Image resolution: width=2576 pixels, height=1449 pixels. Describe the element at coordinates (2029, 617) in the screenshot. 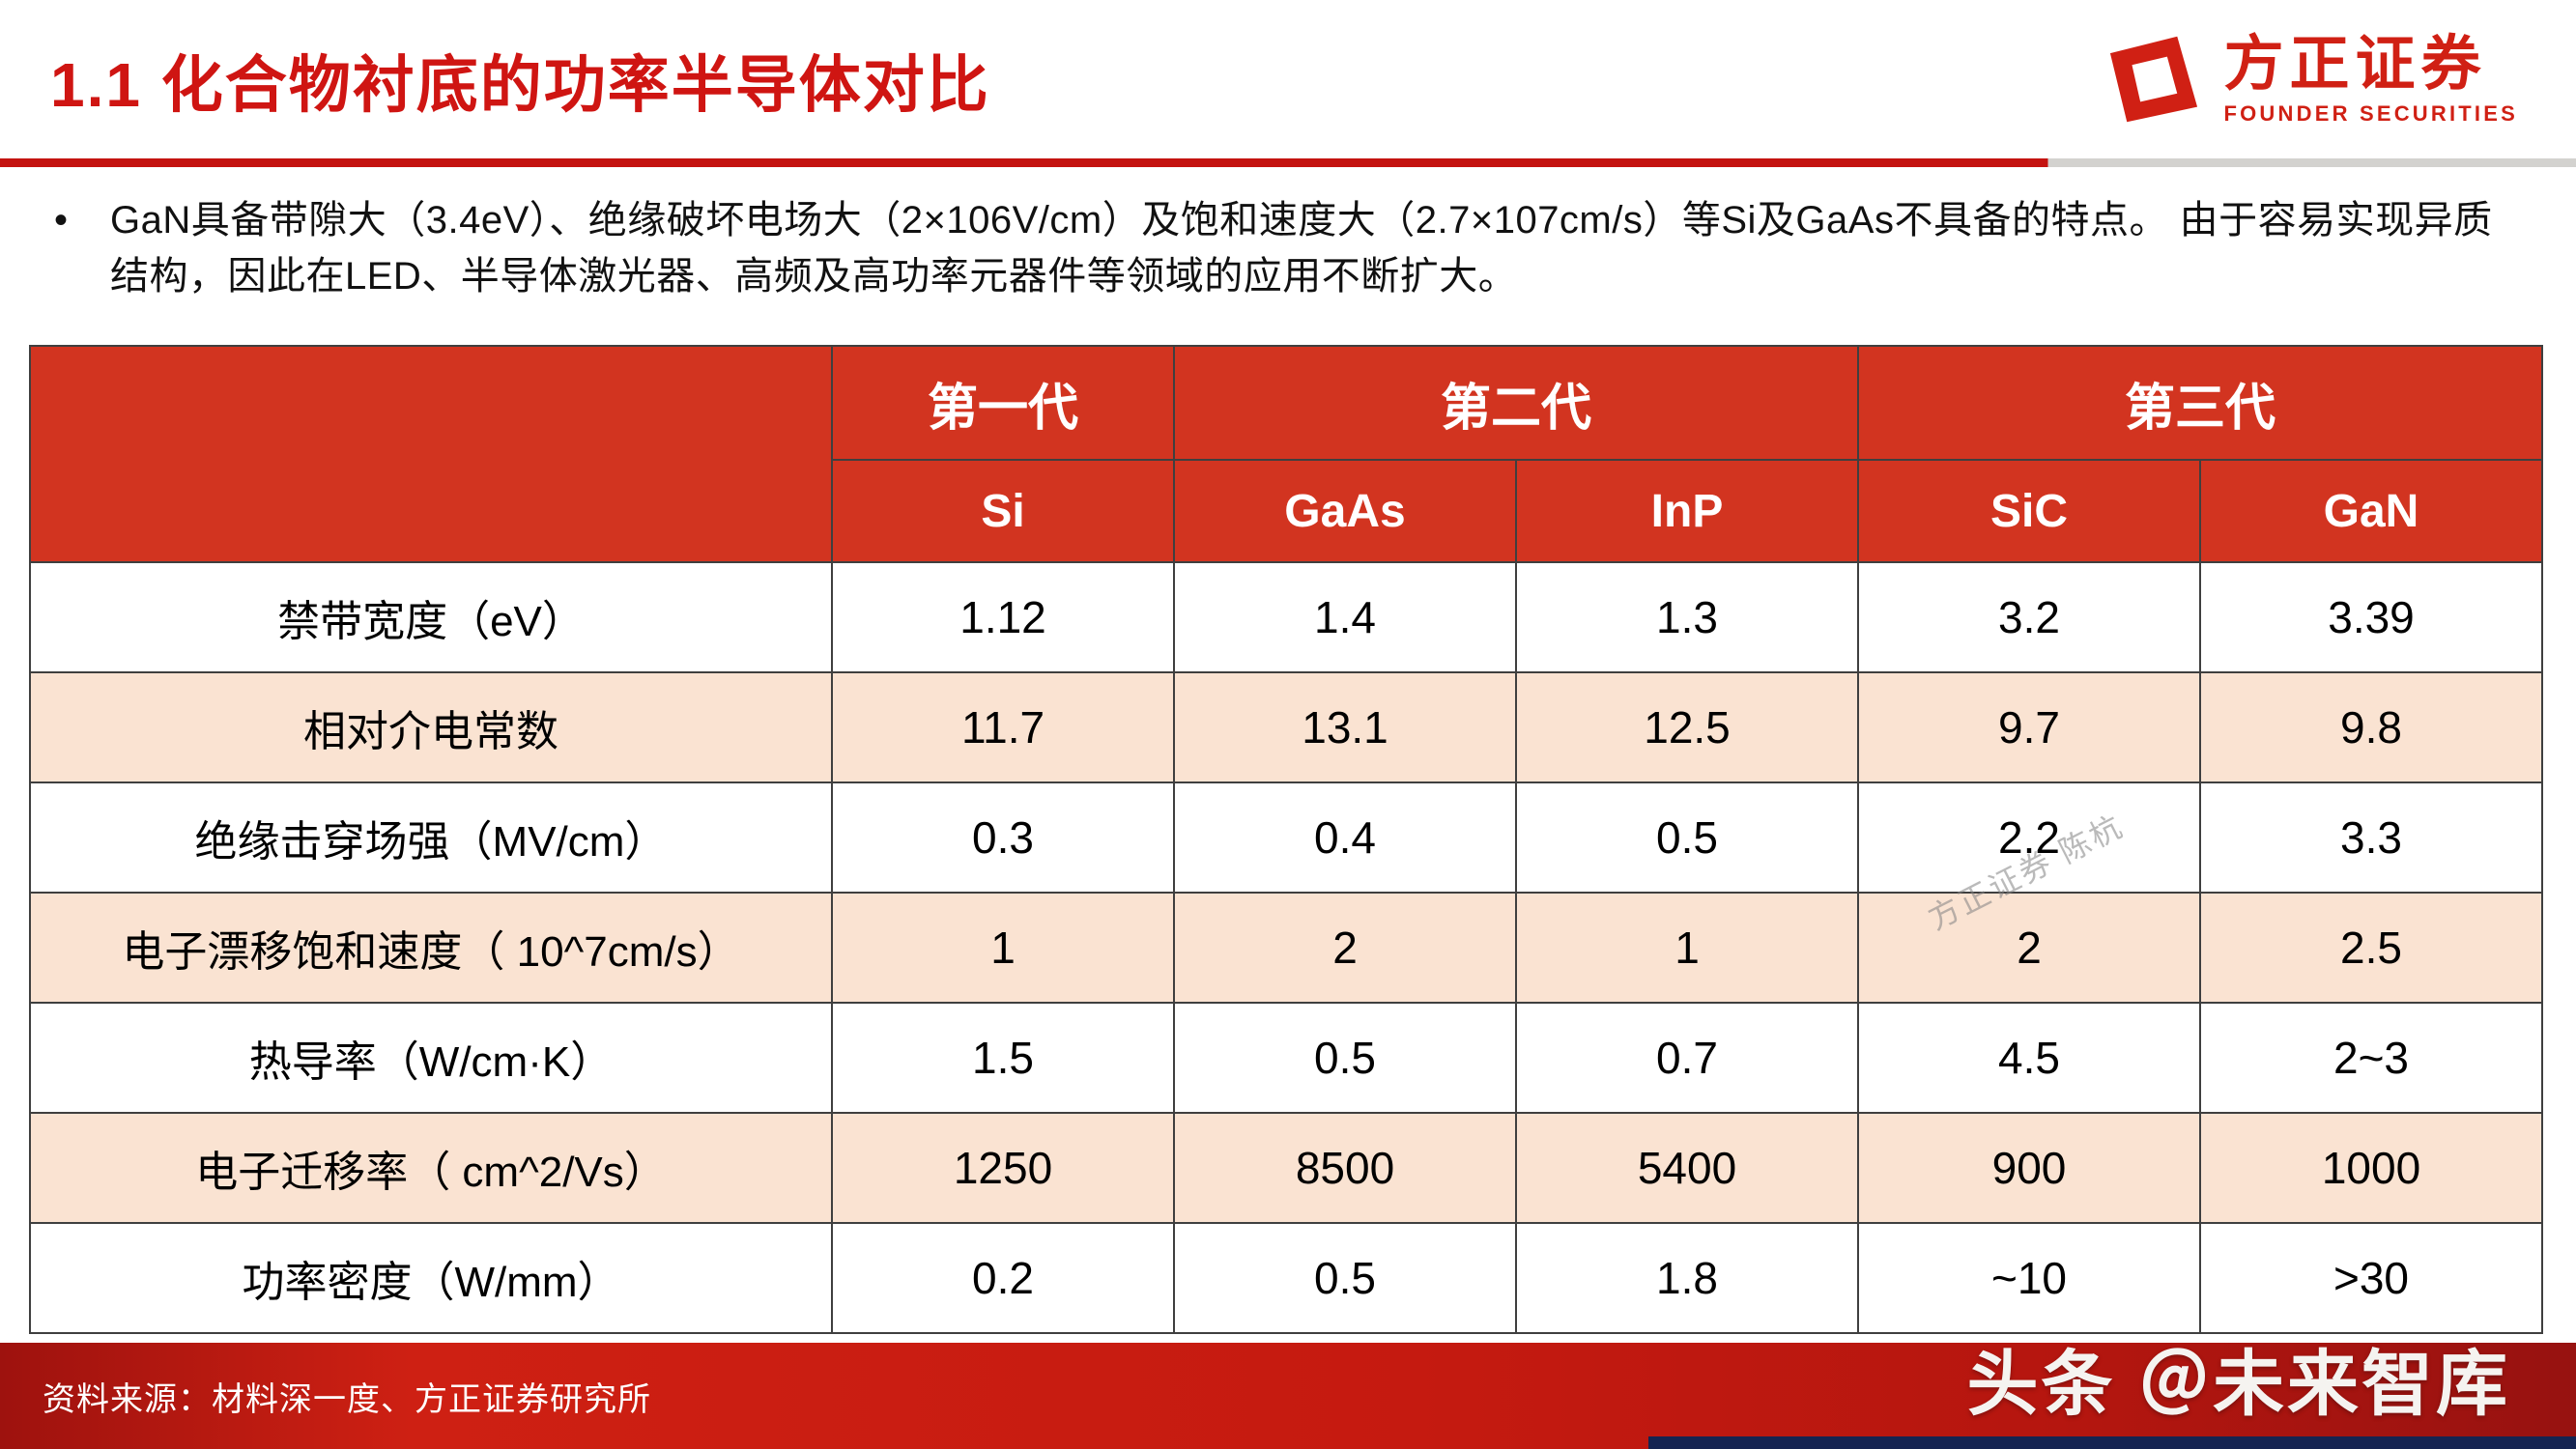

I see `cell: 3.2` at that location.